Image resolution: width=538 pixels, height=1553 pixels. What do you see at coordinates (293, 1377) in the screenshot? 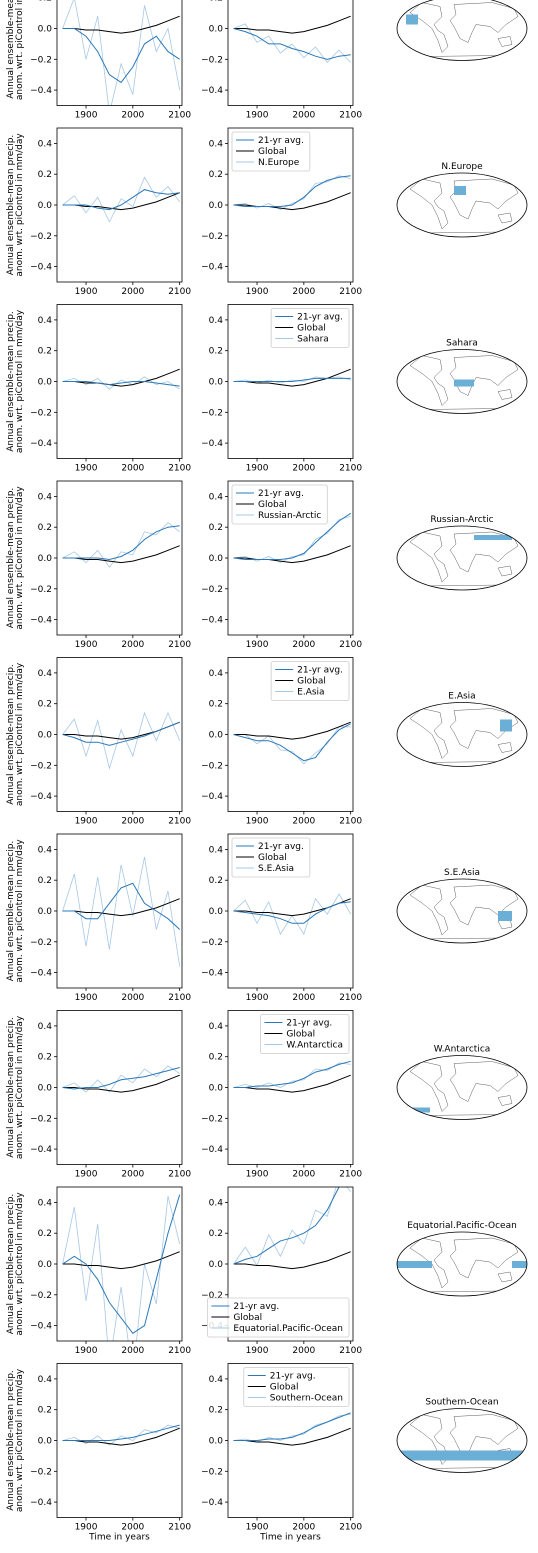
I see `legend-label: 21-yr avg.` at bounding box center [293, 1377].